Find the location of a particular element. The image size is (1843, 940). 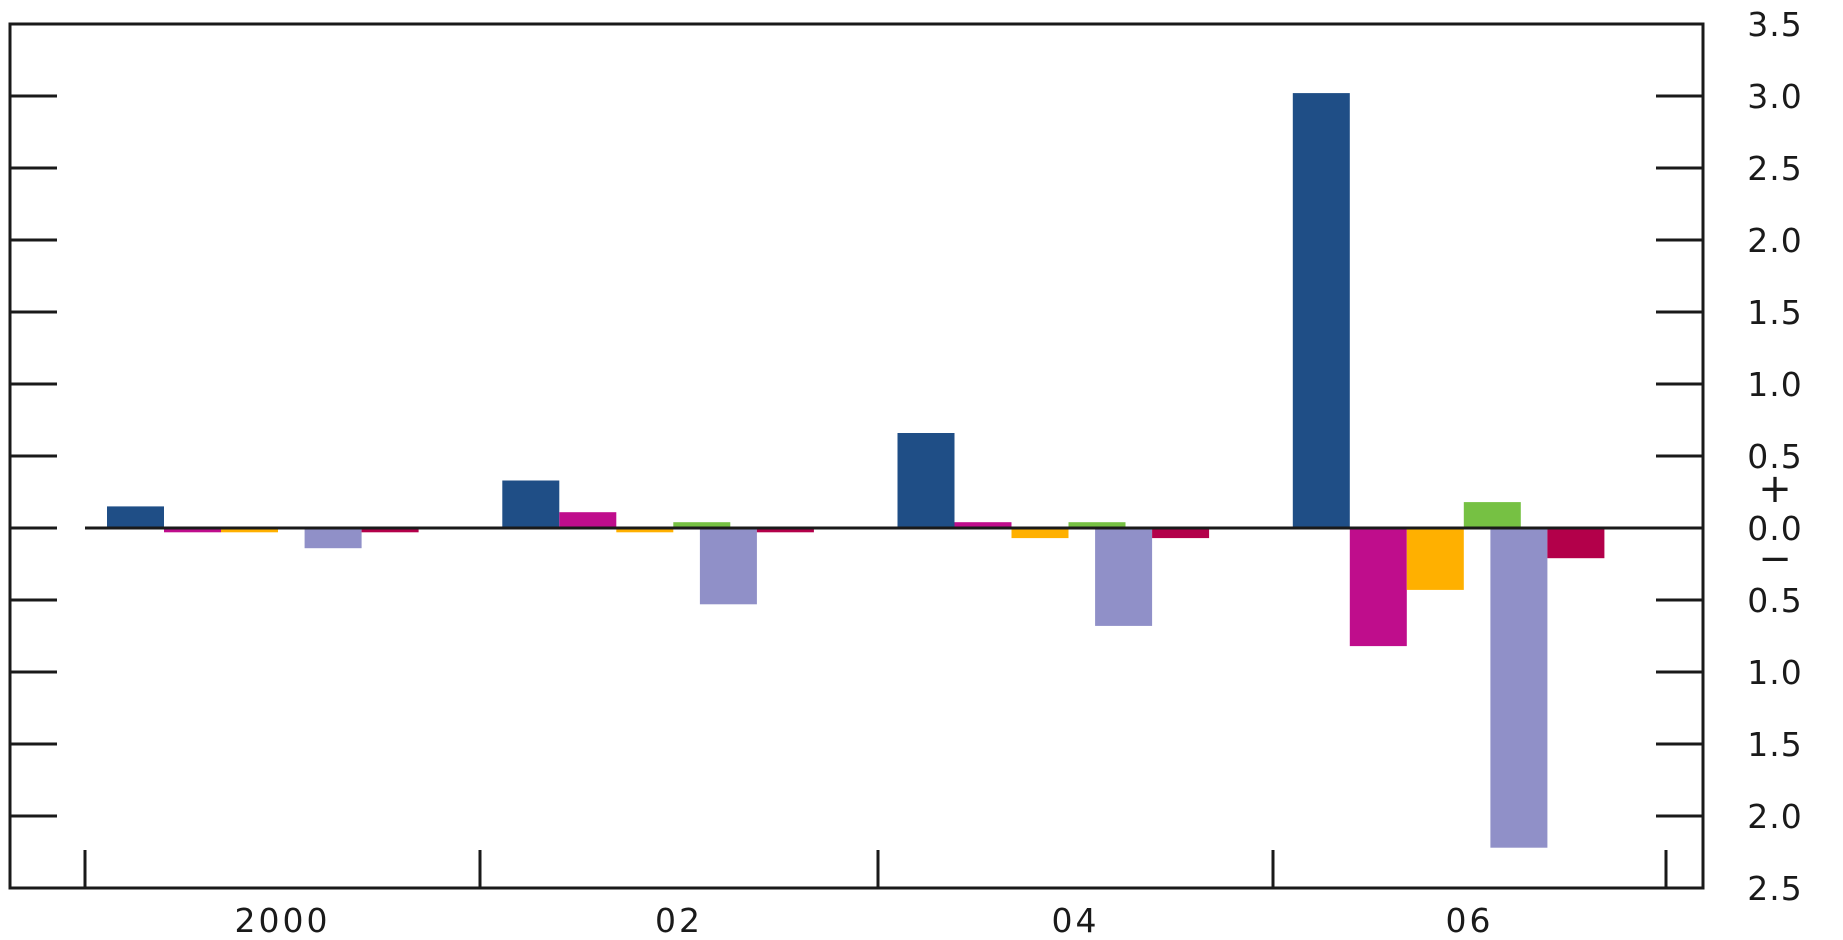

x-tick-label: 2000 is located at coordinates (283, 920).